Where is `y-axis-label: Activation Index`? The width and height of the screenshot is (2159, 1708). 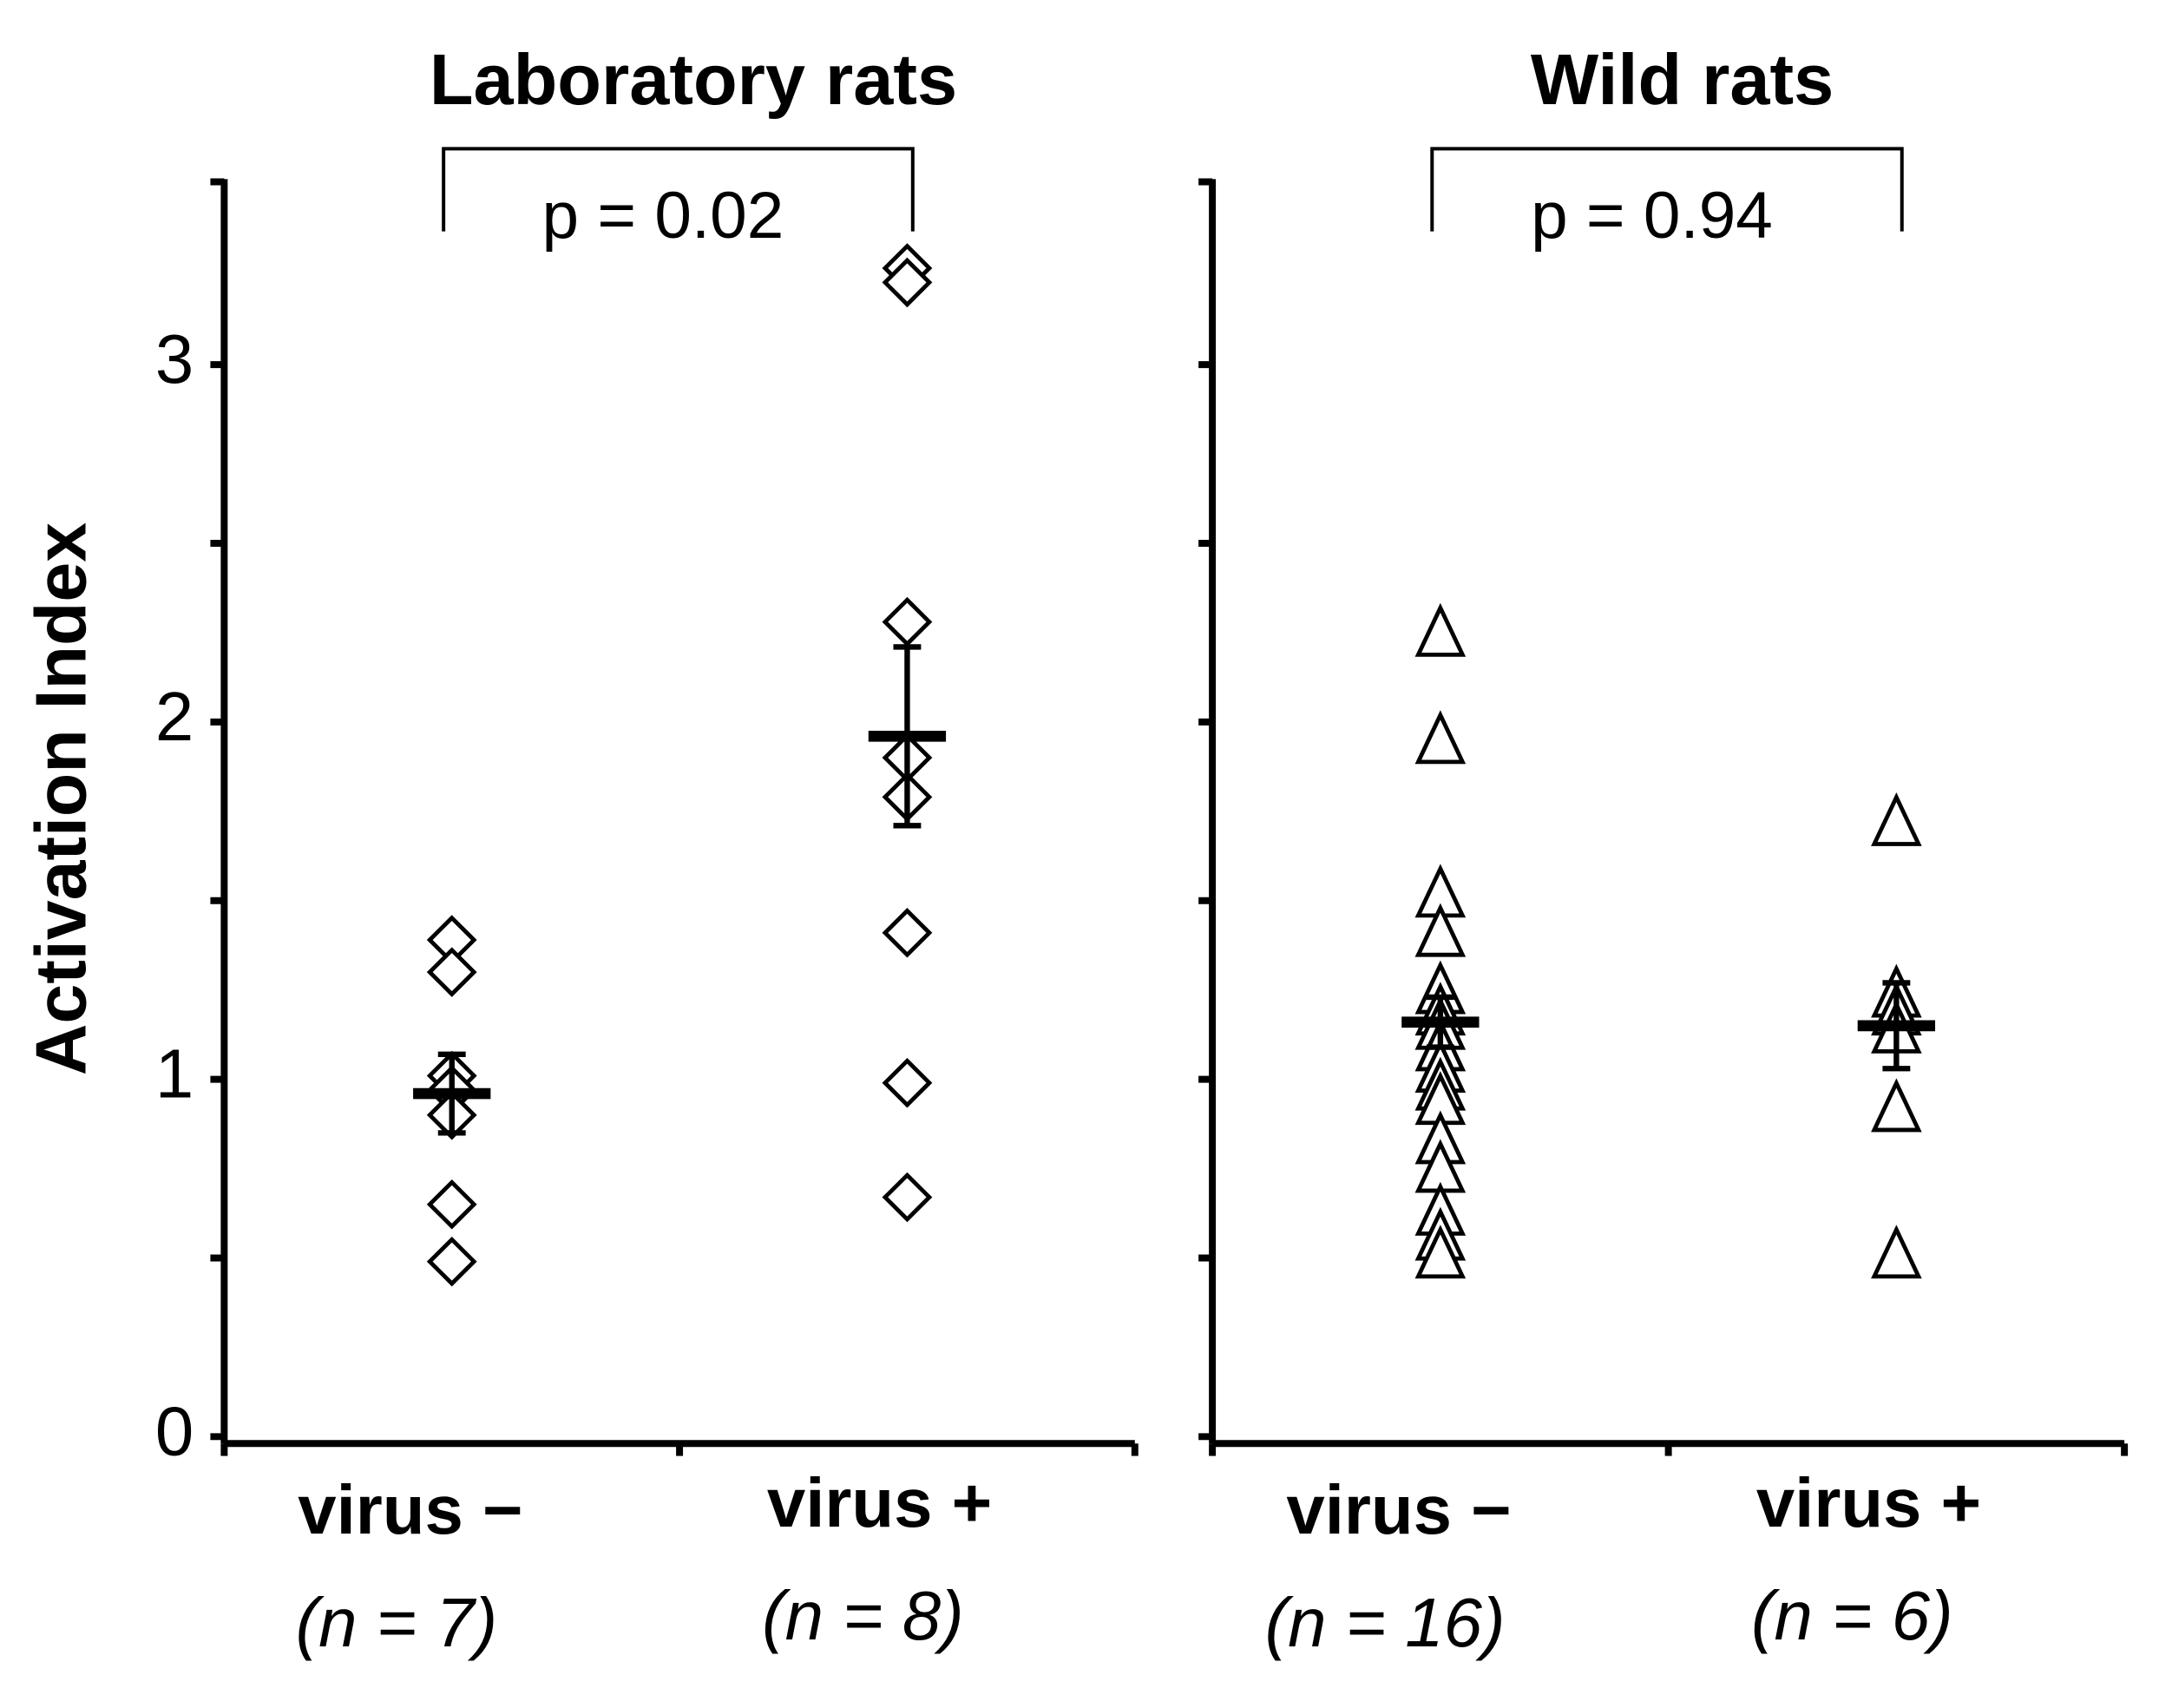 y-axis-label: Activation Index is located at coordinates (61, 798).